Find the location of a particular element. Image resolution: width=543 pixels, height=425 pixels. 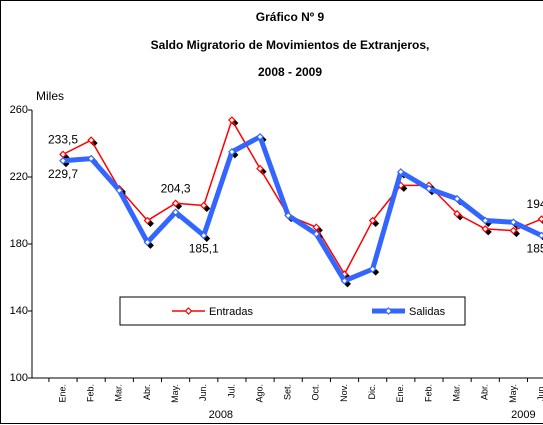

year-label: 2008 is located at coordinates (221, 415).